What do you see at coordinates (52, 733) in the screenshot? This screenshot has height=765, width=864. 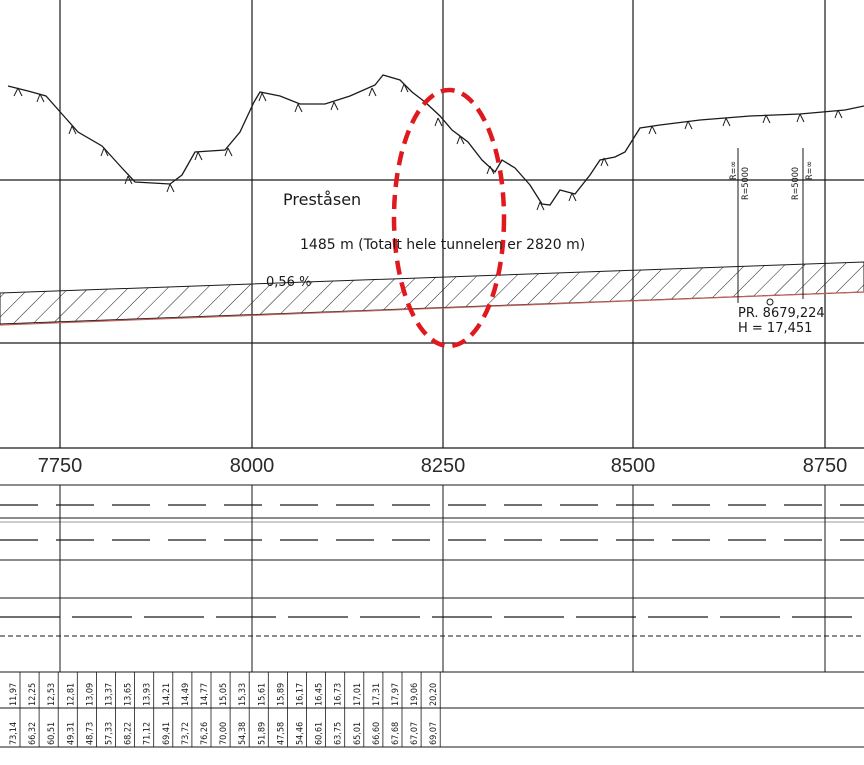 I see `table-value-top: 60,51` at bounding box center [52, 733].